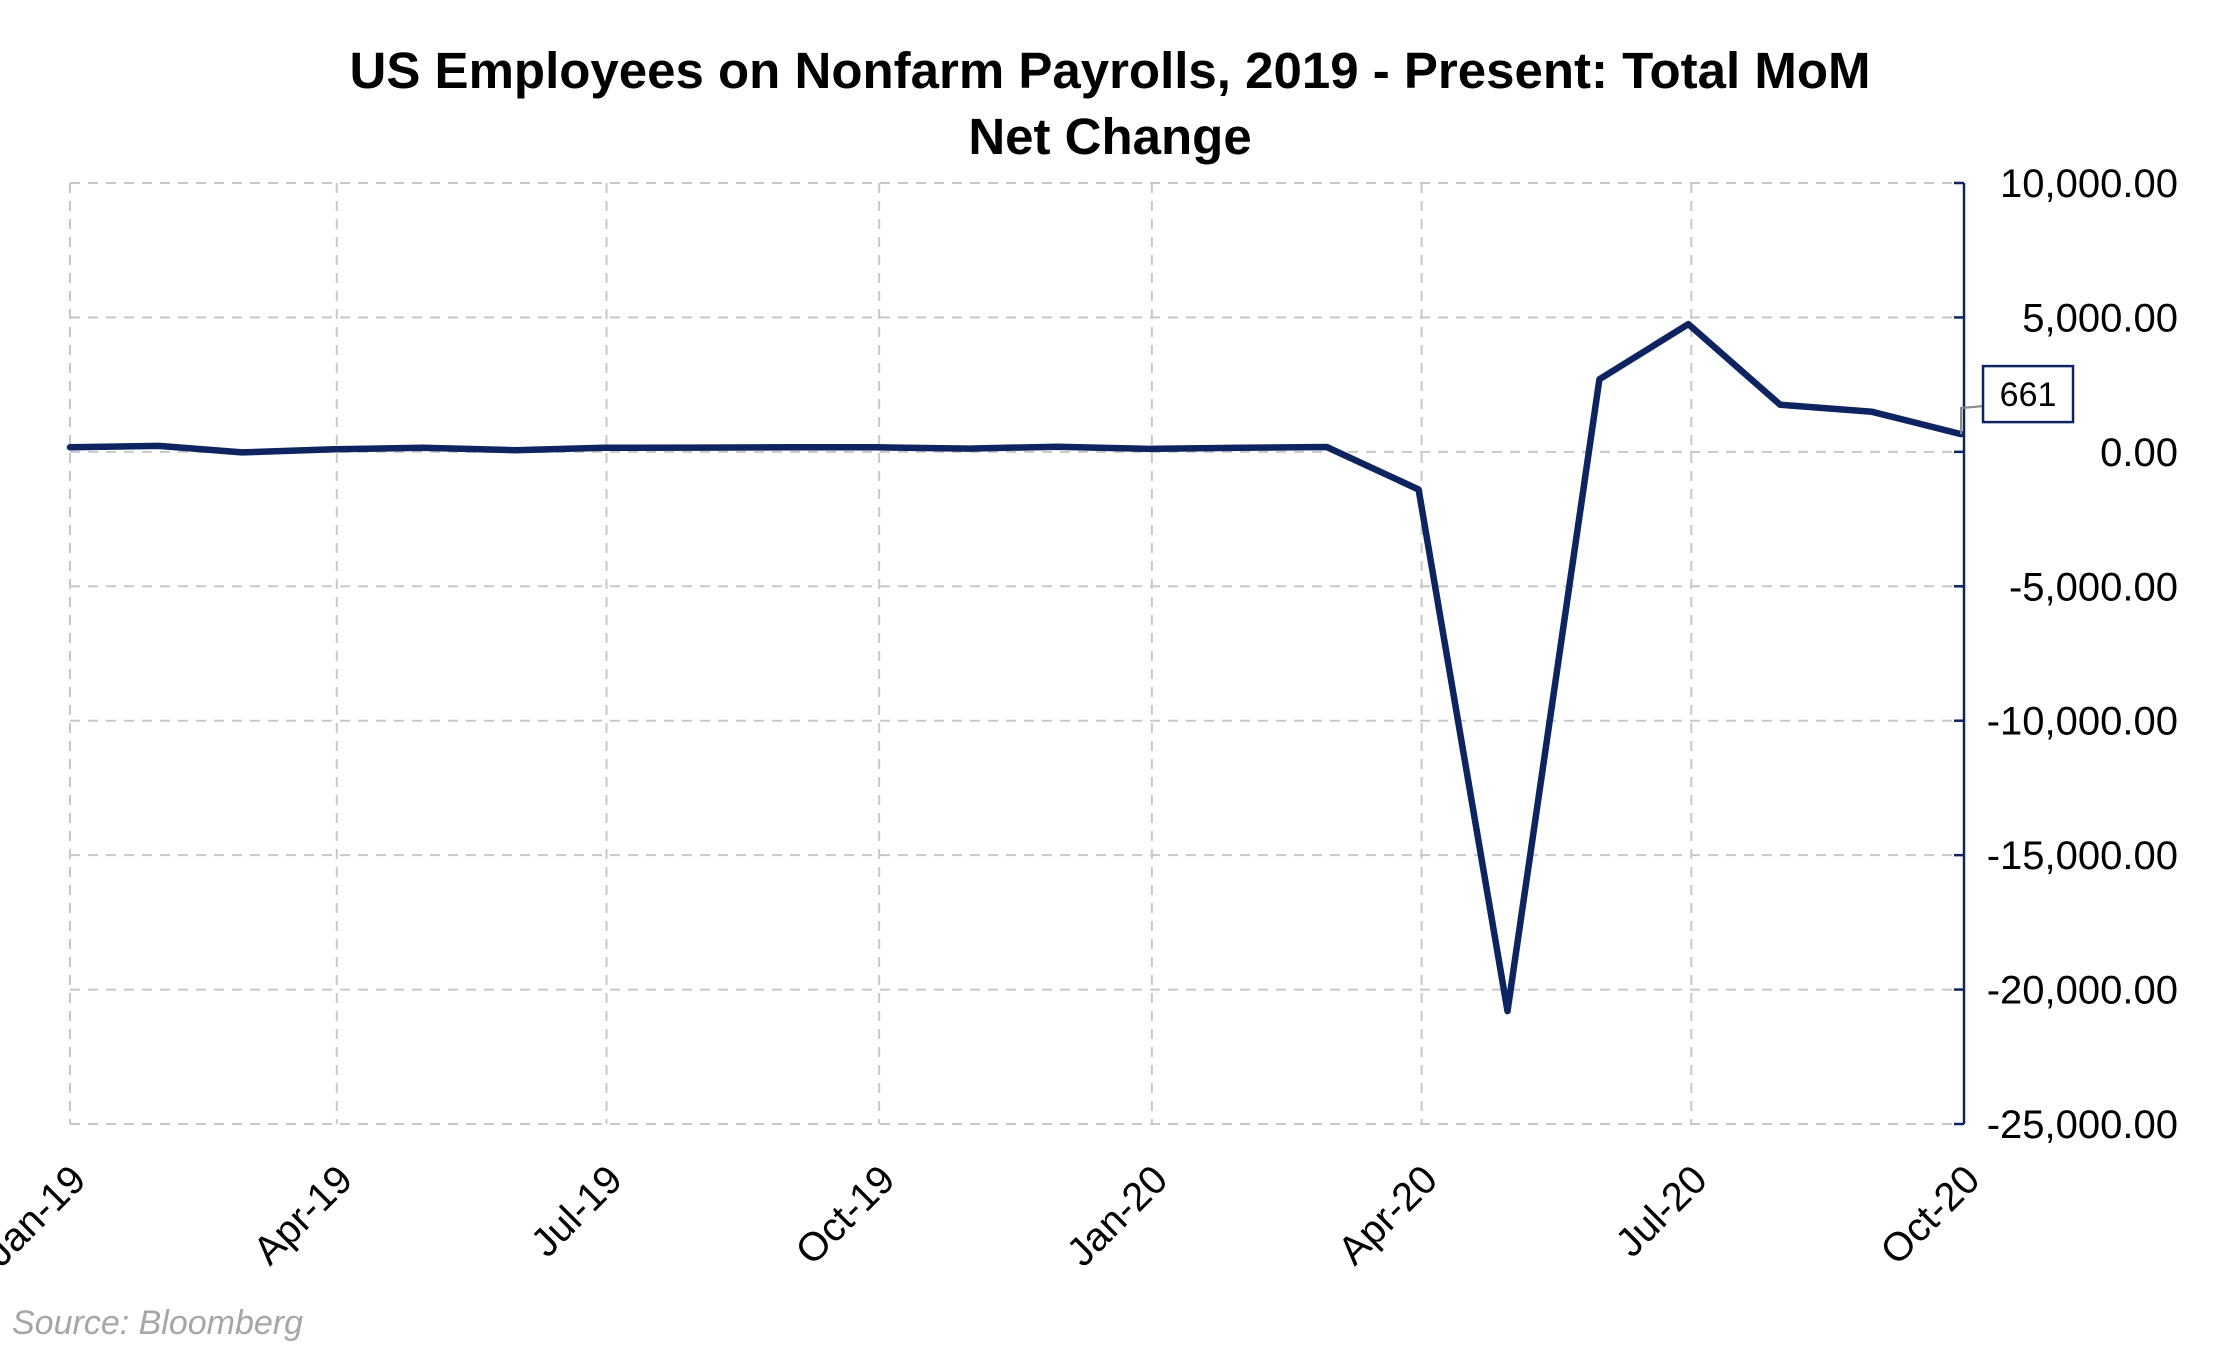  I want to click on x-tick-label: Jul-19, so click(577, 1211).